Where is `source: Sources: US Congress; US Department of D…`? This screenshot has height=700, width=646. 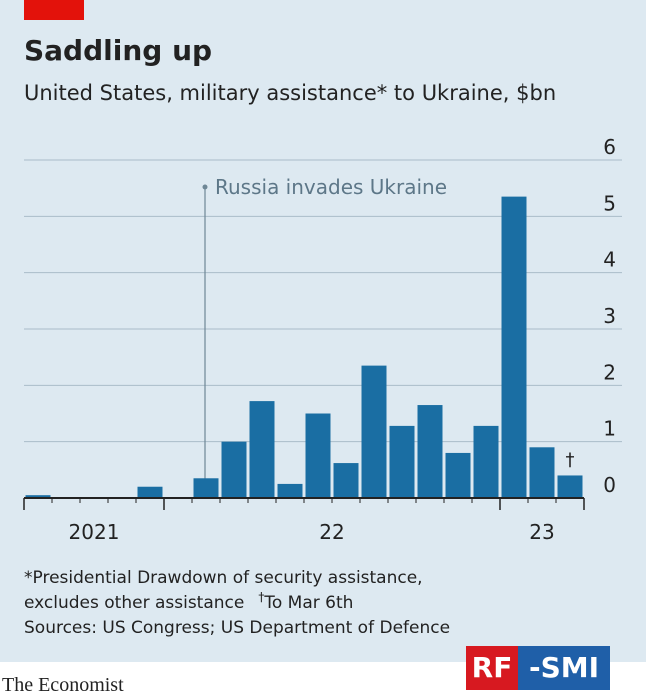
source: Sources: US Congress; US Department of D… is located at coordinates (237, 628).